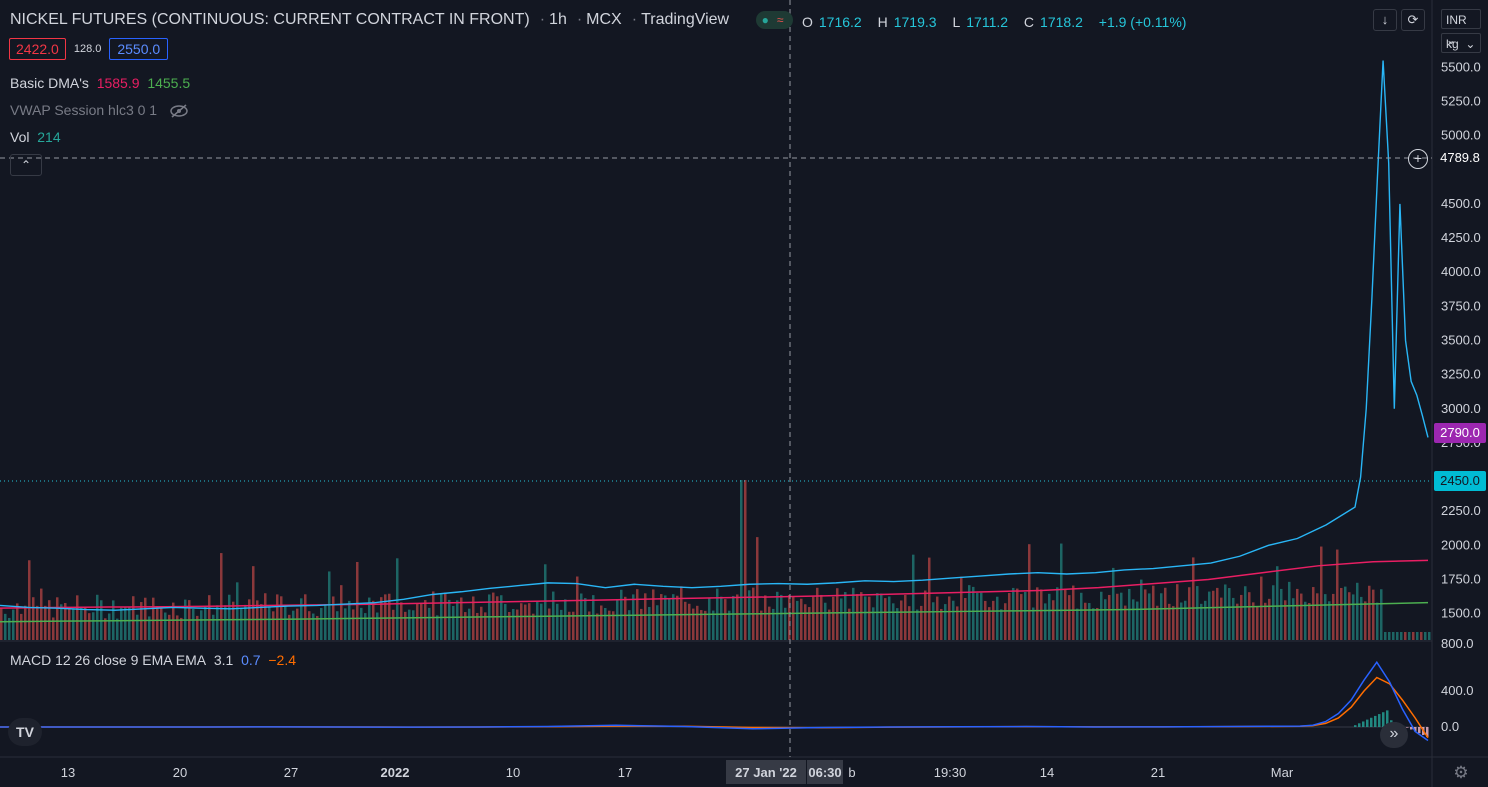 The width and height of the screenshot is (1488, 787). What do you see at coordinates (1461, 305) in the screenshot?
I see `price-axis-label: 3750.0` at bounding box center [1461, 305].